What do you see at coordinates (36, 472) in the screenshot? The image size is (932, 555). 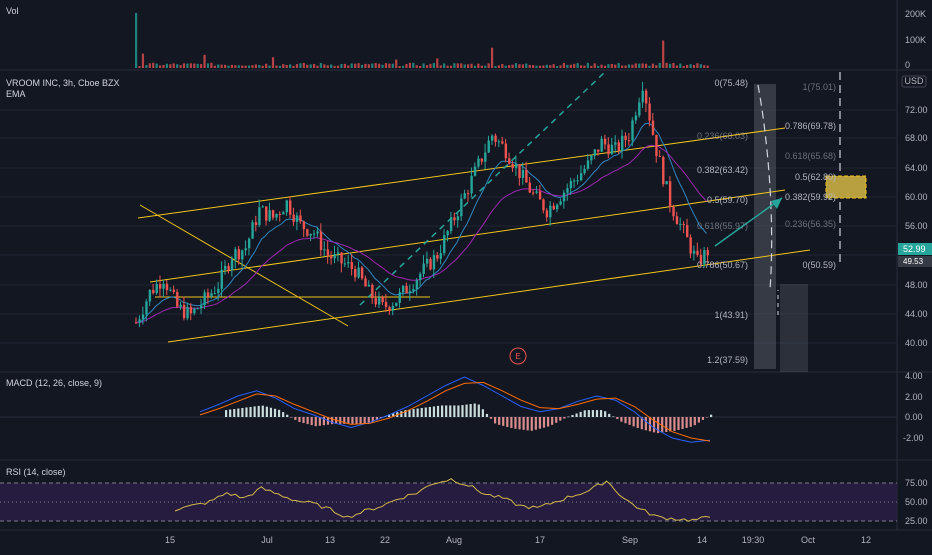 I see `rsi-label: RSI (14, close)` at bounding box center [36, 472].